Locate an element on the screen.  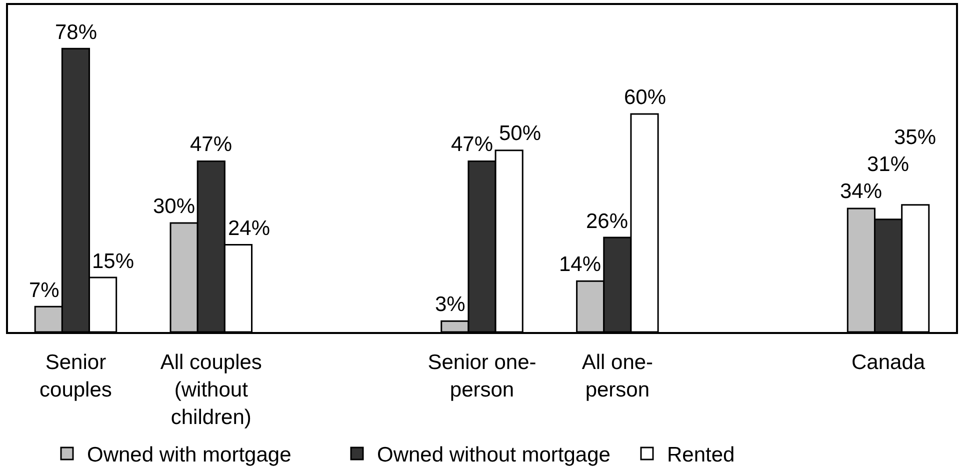
legend-label: Rented is located at coordinates (701, 455).